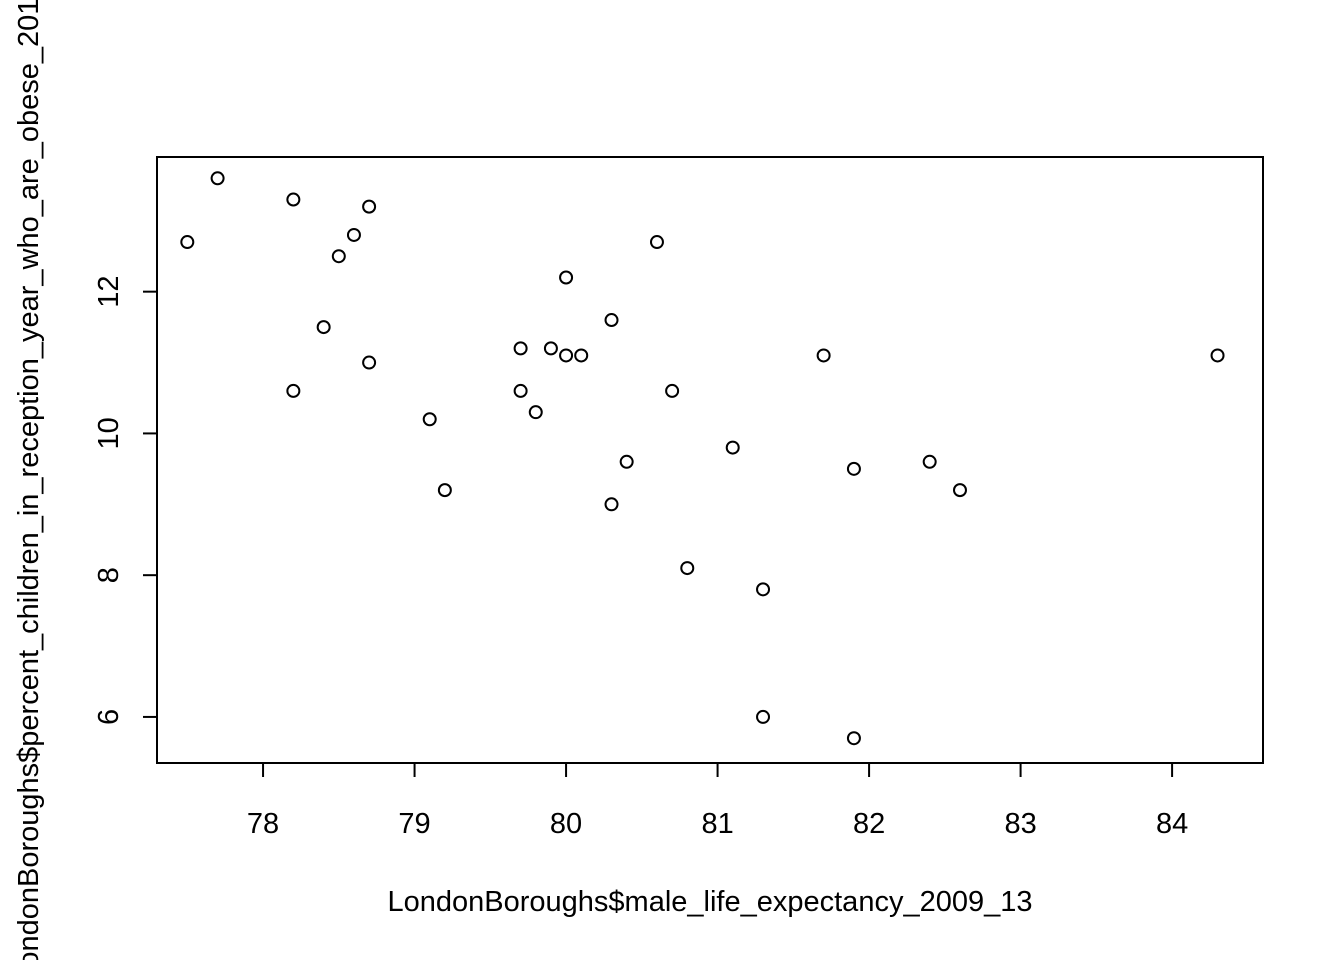  What do you see at coordinates (1020, 824) in the screenshot?
I see `x-tick-label: 83` at bounding box center [1020, 824].